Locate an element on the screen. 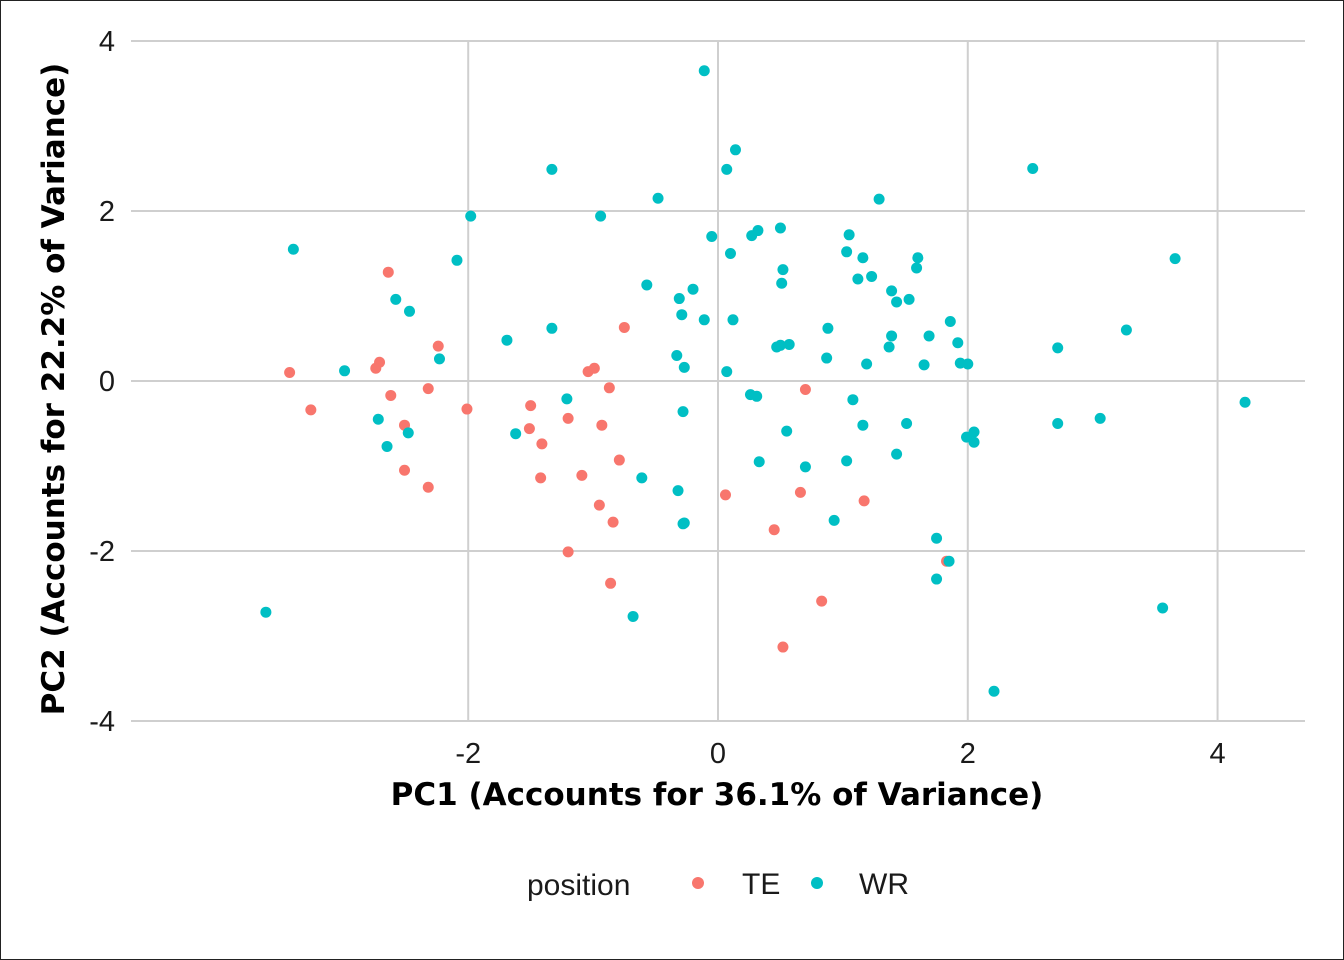 This screenshot has width=1344, height=960. y-tick-label: -4 is located at coordinates (102, 722).